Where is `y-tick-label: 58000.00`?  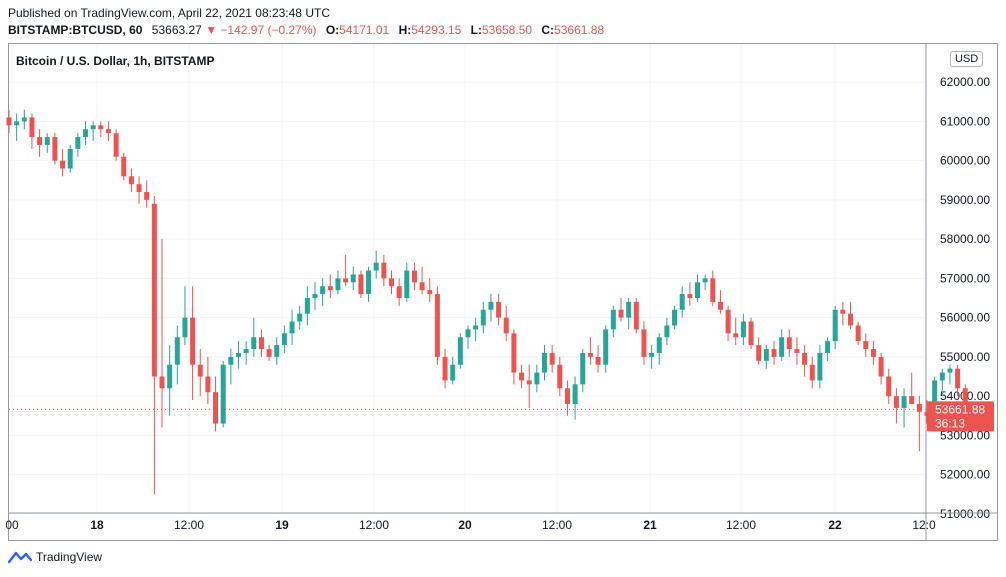 y-tick-label: 58000.00 is located at coordinates (965, 239).